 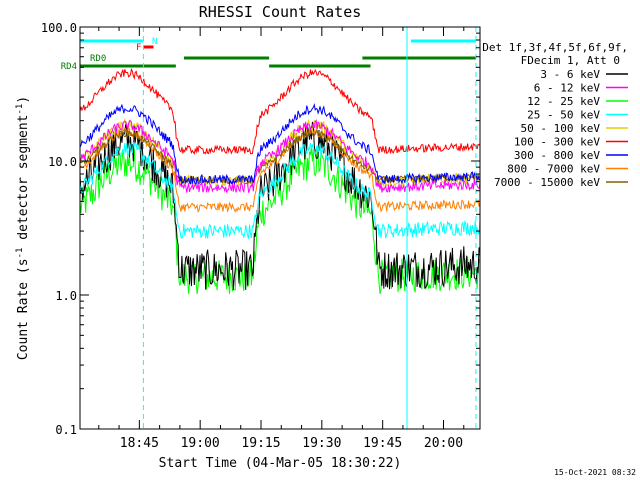 What do you see at coordinates (154, 42) in the screenshot?
I see `night-label: N` at bounding box center [154, 42].